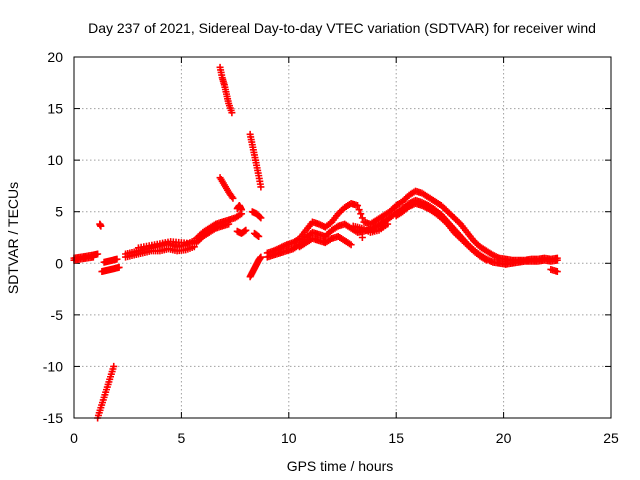 The width and height of the screenshot is (640, 480). I want to click on y-axis-label: SDTVAR / TECUs, so click(13, 238).